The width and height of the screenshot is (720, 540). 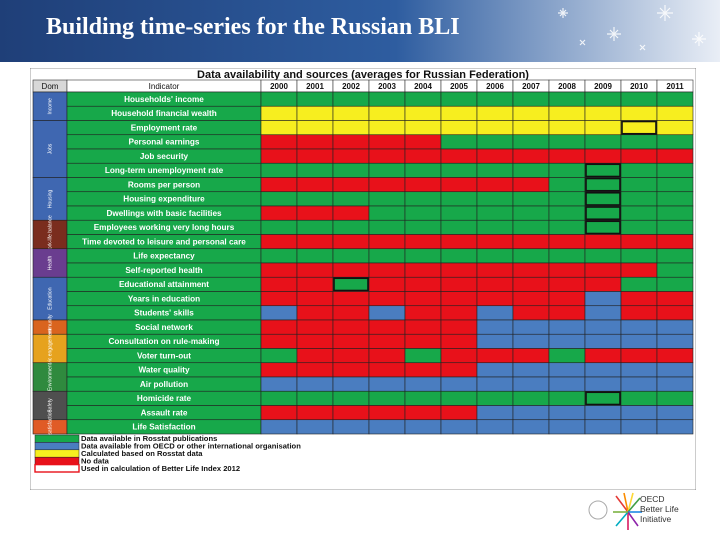 I want to click on indicator-label: Consultation on rule-making, so click(x=164, y=341).